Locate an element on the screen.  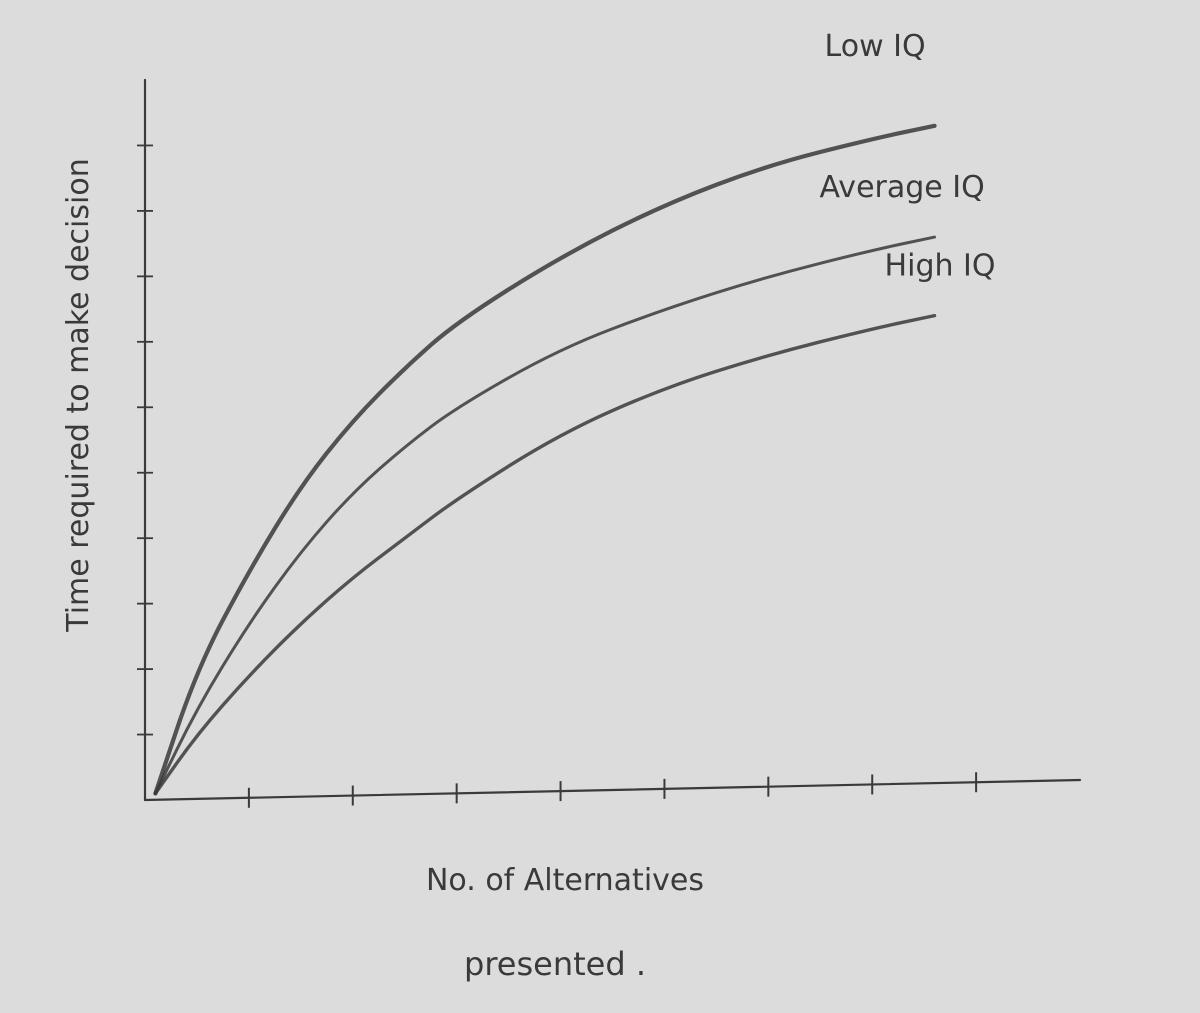
series-label-low-iq: Low IQ is located at coordinates (875, 46).